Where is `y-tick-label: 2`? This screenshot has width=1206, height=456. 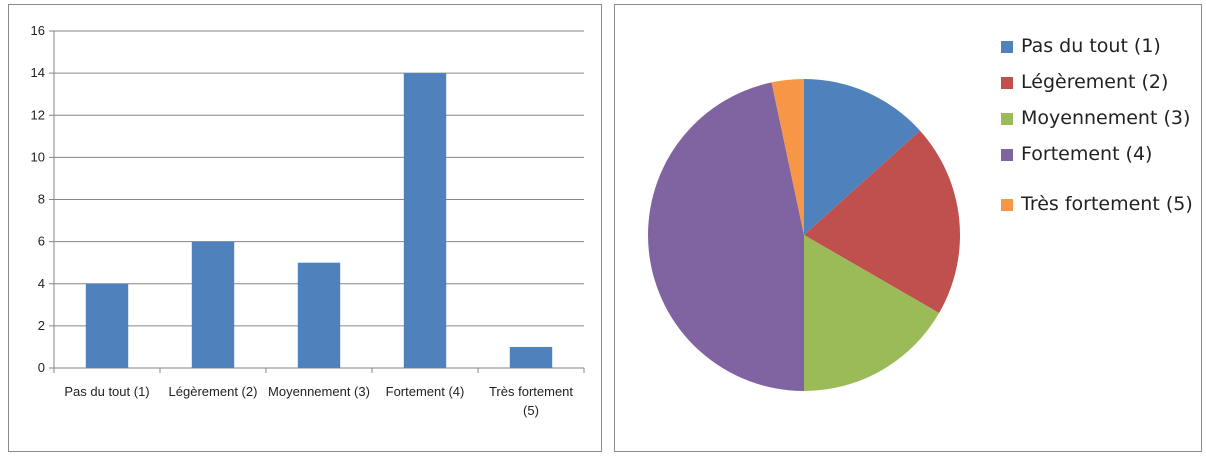 y-tick-label: 2 is located at coordinates (41, 325).